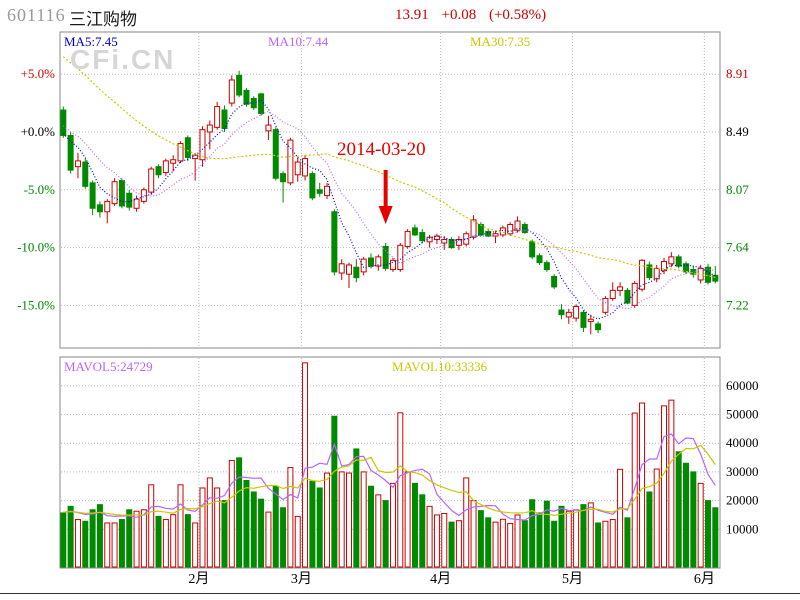 This screenshot has height=600, width=800. Describe the element at coordinates (36, 247) in the screenshot. I see `left-axis-label: -10.0%` at that location.